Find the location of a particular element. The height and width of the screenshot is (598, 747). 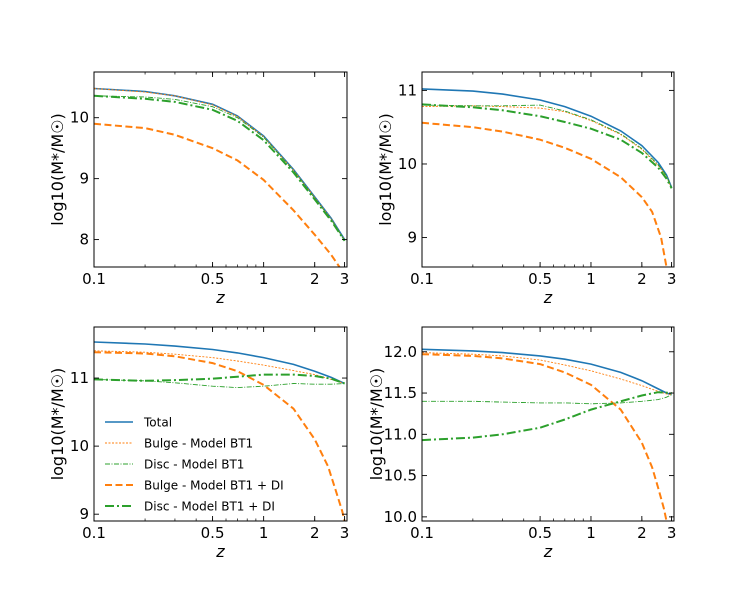

legend-label: Bulge - Model BT1 + DI is located at coordinates (214, 486).